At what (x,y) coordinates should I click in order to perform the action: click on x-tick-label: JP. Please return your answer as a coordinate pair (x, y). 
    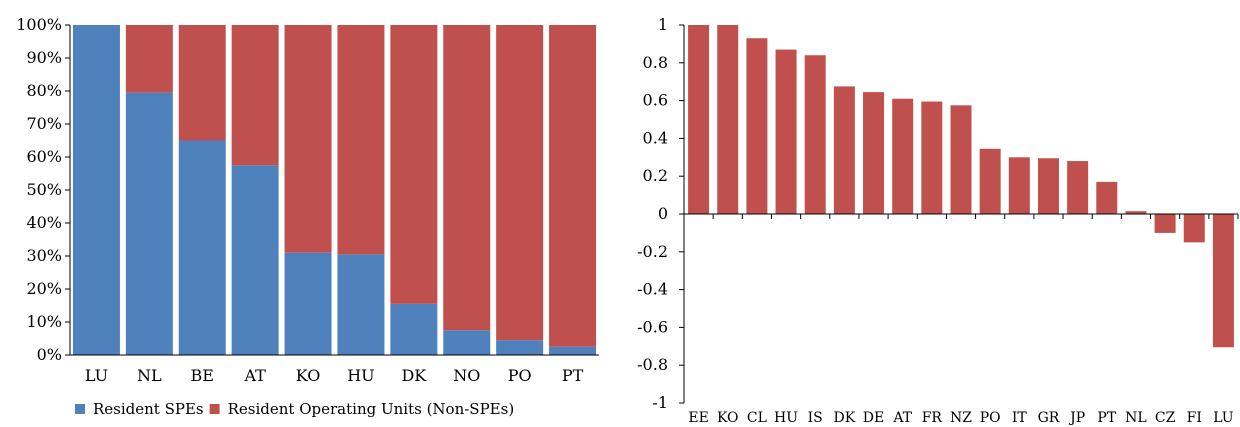
    Looking at the image, I should click on (1076, 418).